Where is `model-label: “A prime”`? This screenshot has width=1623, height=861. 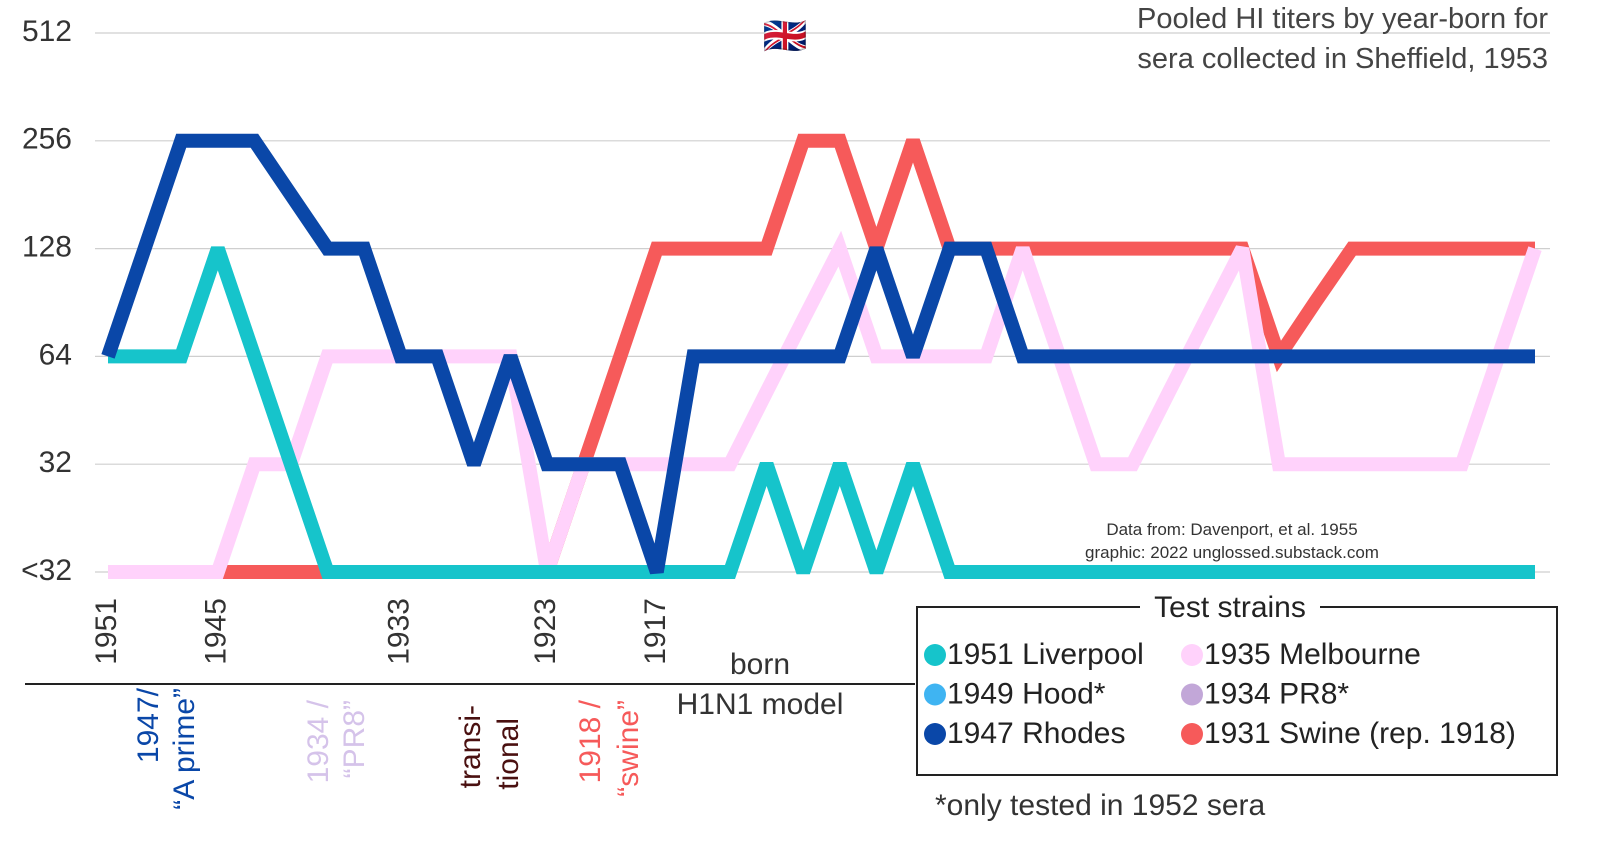
model-label: “A prime” is located at coordinates (184, 749).